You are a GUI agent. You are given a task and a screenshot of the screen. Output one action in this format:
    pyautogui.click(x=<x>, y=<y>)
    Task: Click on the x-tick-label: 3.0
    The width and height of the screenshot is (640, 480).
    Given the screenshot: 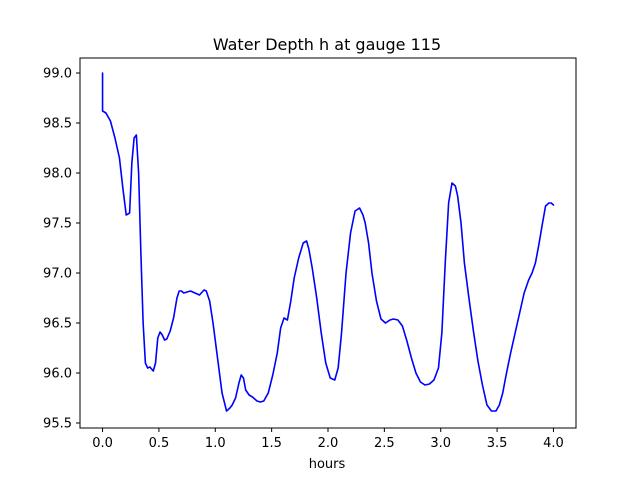 What is the action you would take?
    pyautogui.click(x=440, y=443)
    